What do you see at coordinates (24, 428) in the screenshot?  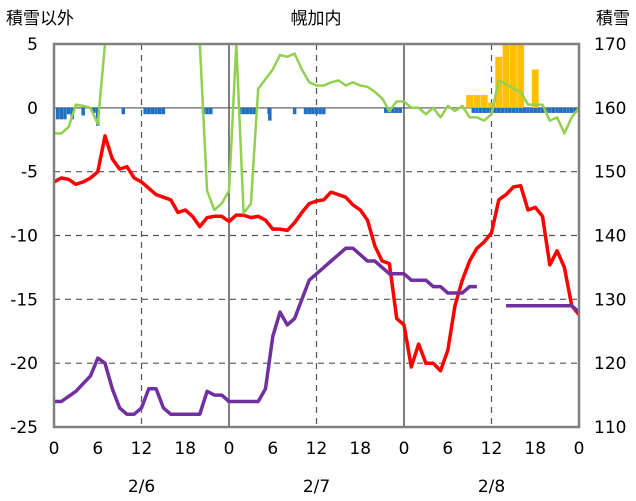 I see `left-tick-label: -25` at bounding box center [24, 428].